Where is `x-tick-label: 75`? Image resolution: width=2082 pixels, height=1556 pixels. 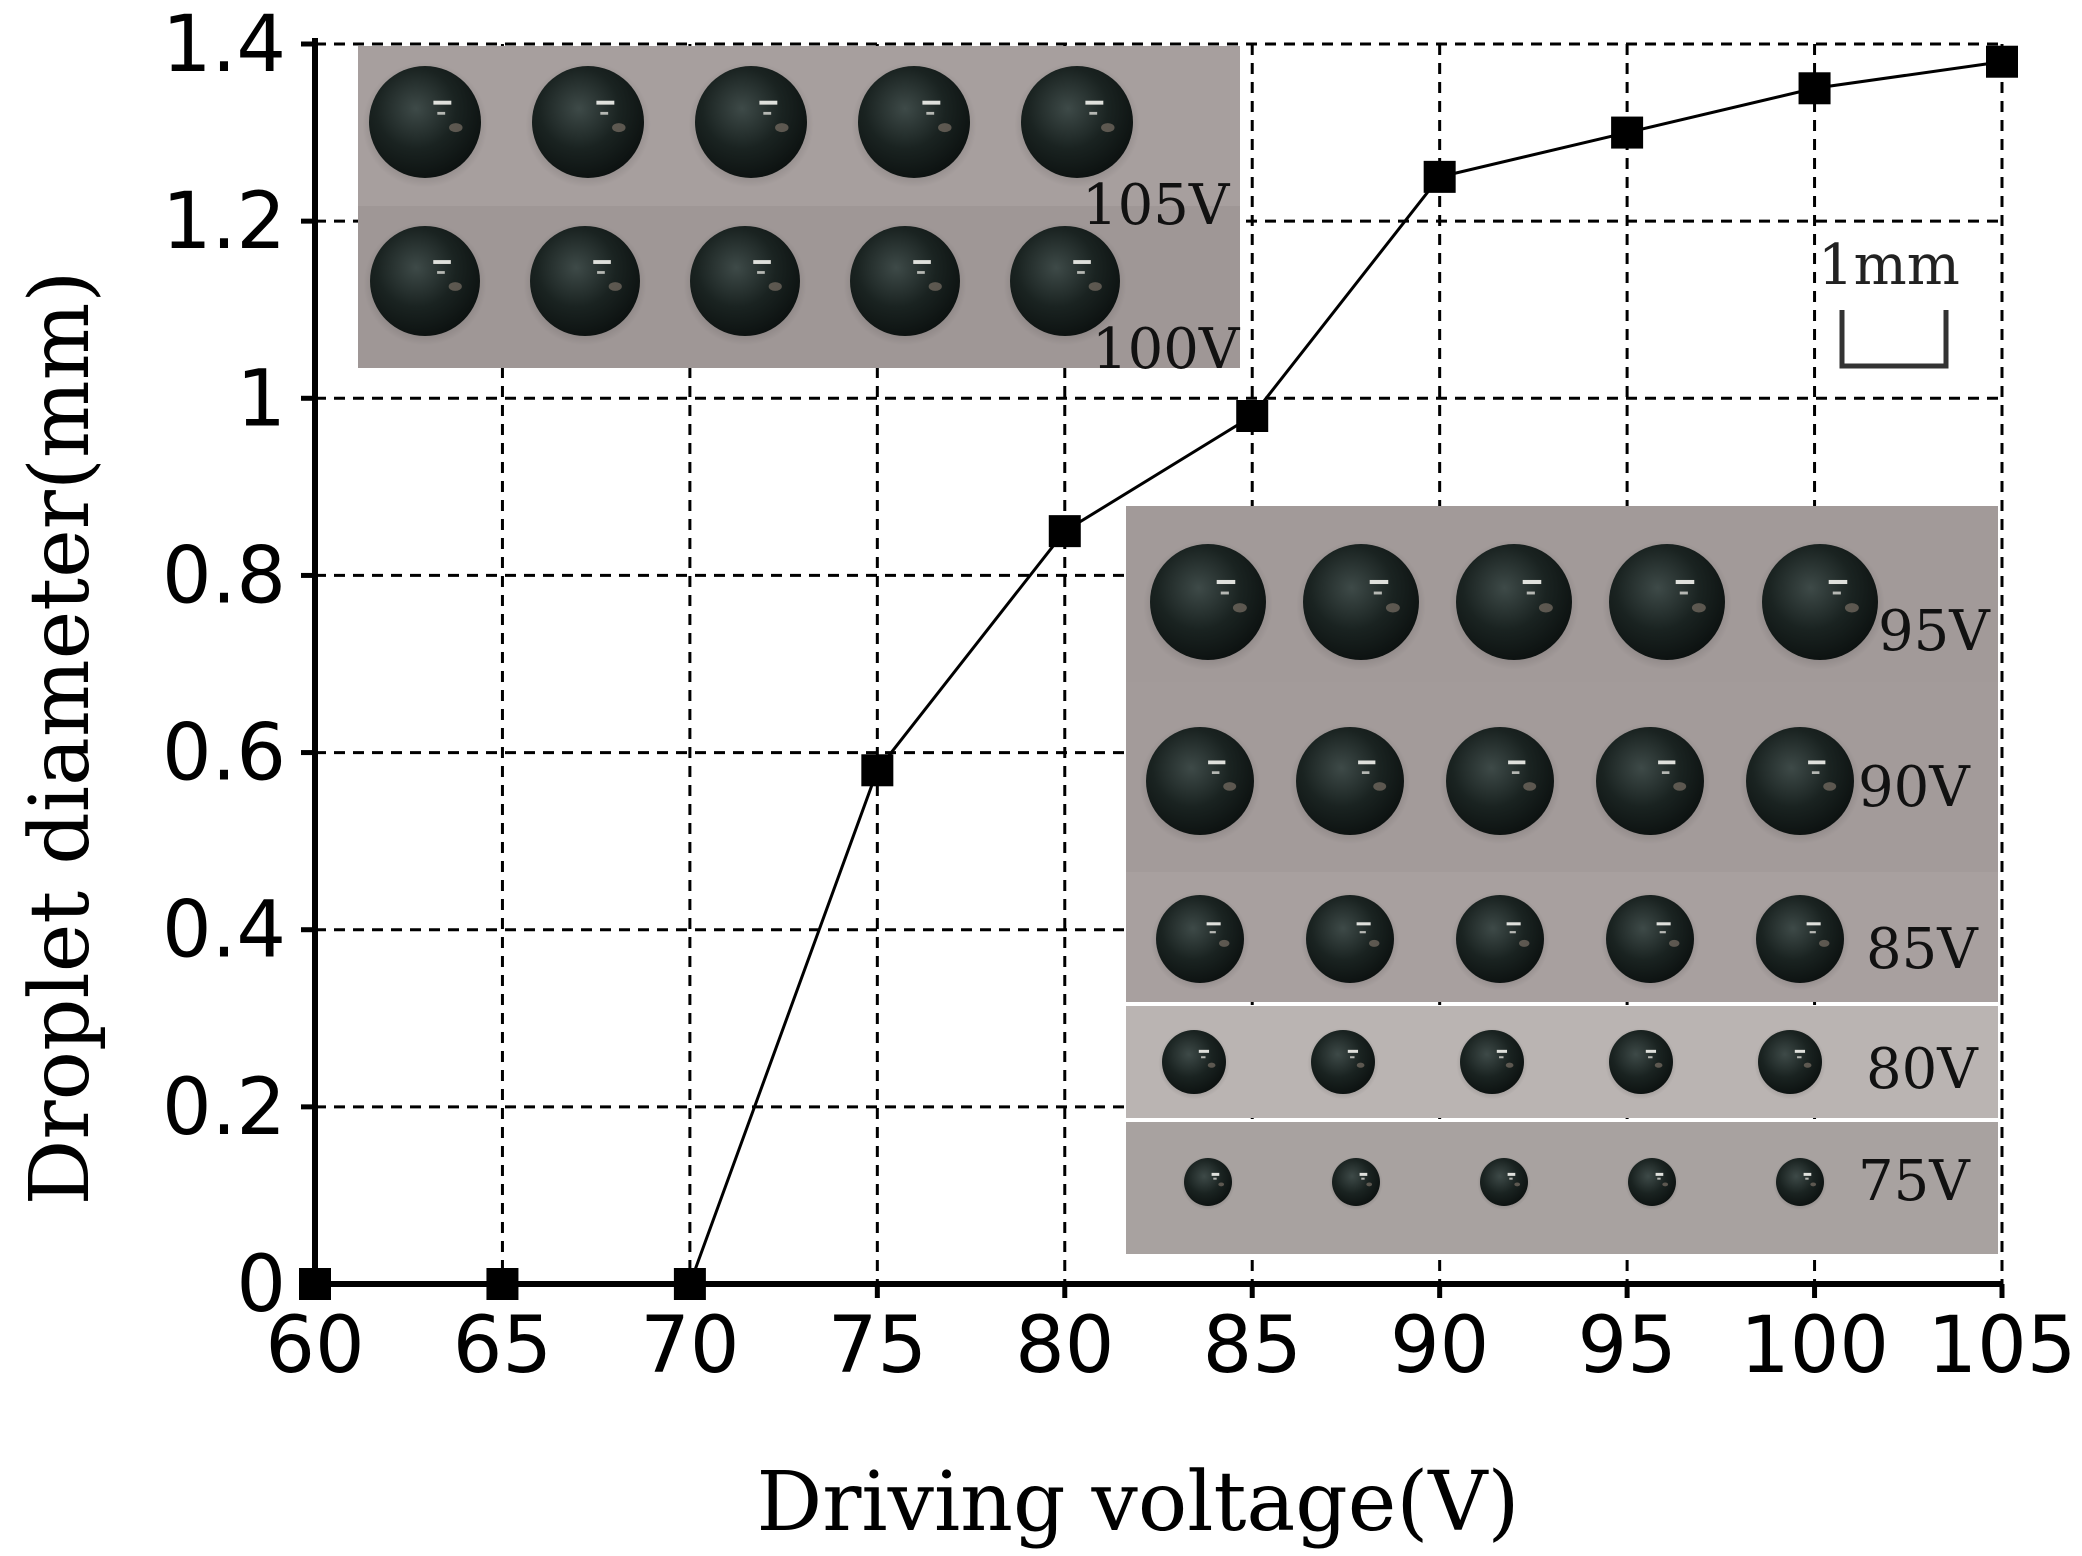 x-tick-label: 75 is located at coordinates (877, 1346).